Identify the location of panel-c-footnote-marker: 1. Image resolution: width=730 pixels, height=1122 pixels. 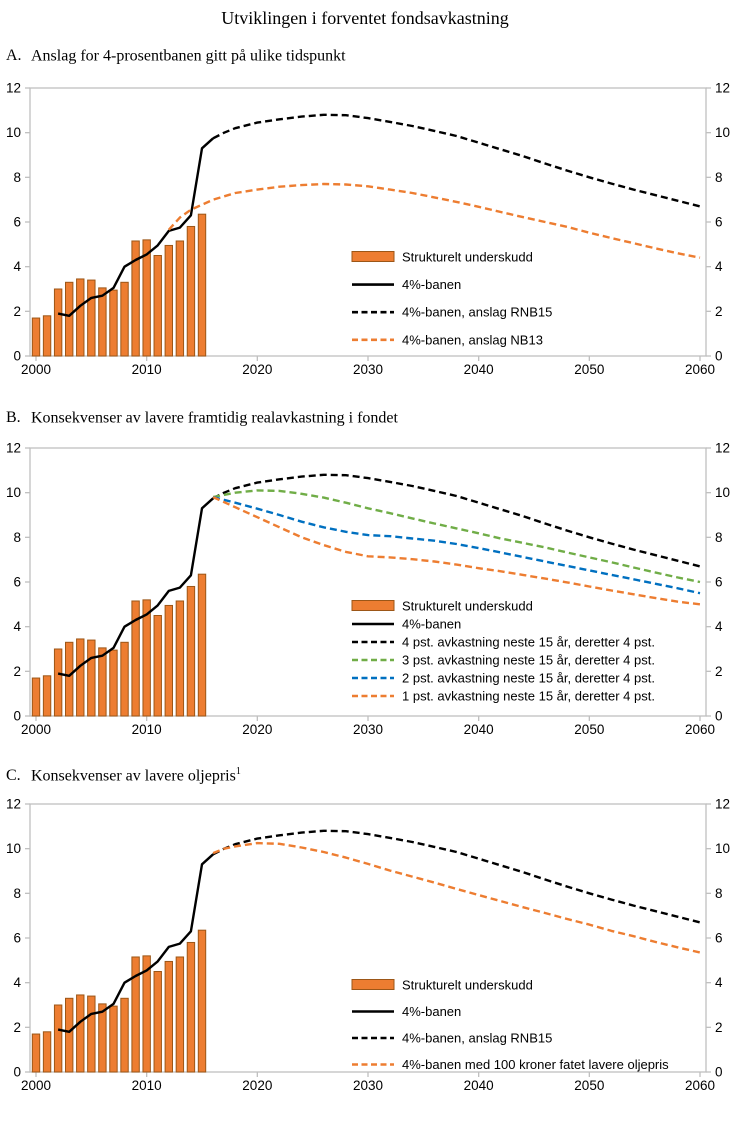
(238, 771).